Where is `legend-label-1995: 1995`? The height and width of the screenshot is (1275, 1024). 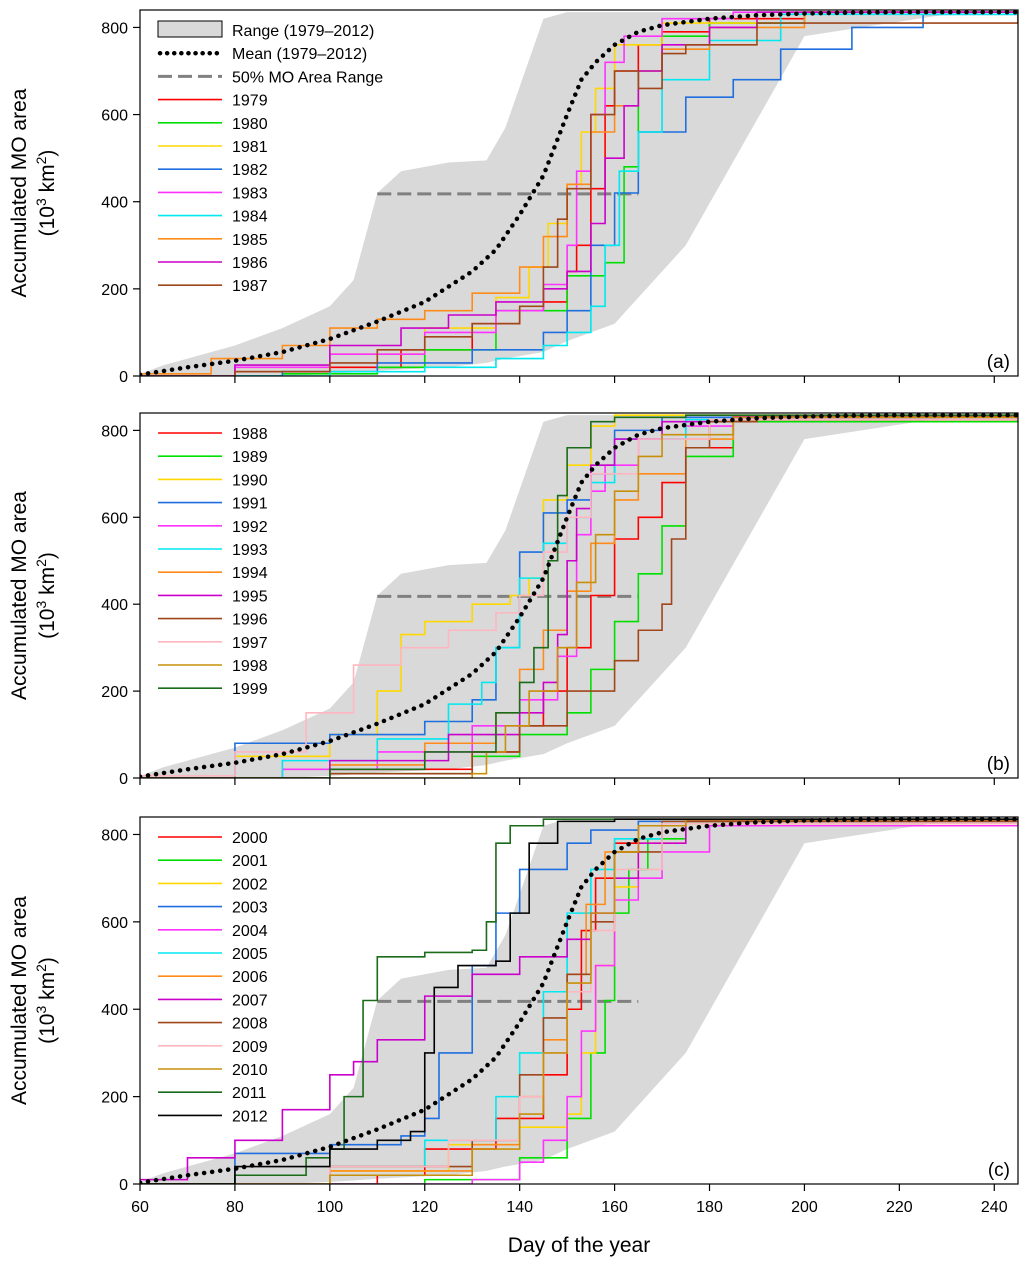 legend-label-1995: 1995 is located at coordinates (250, 596).